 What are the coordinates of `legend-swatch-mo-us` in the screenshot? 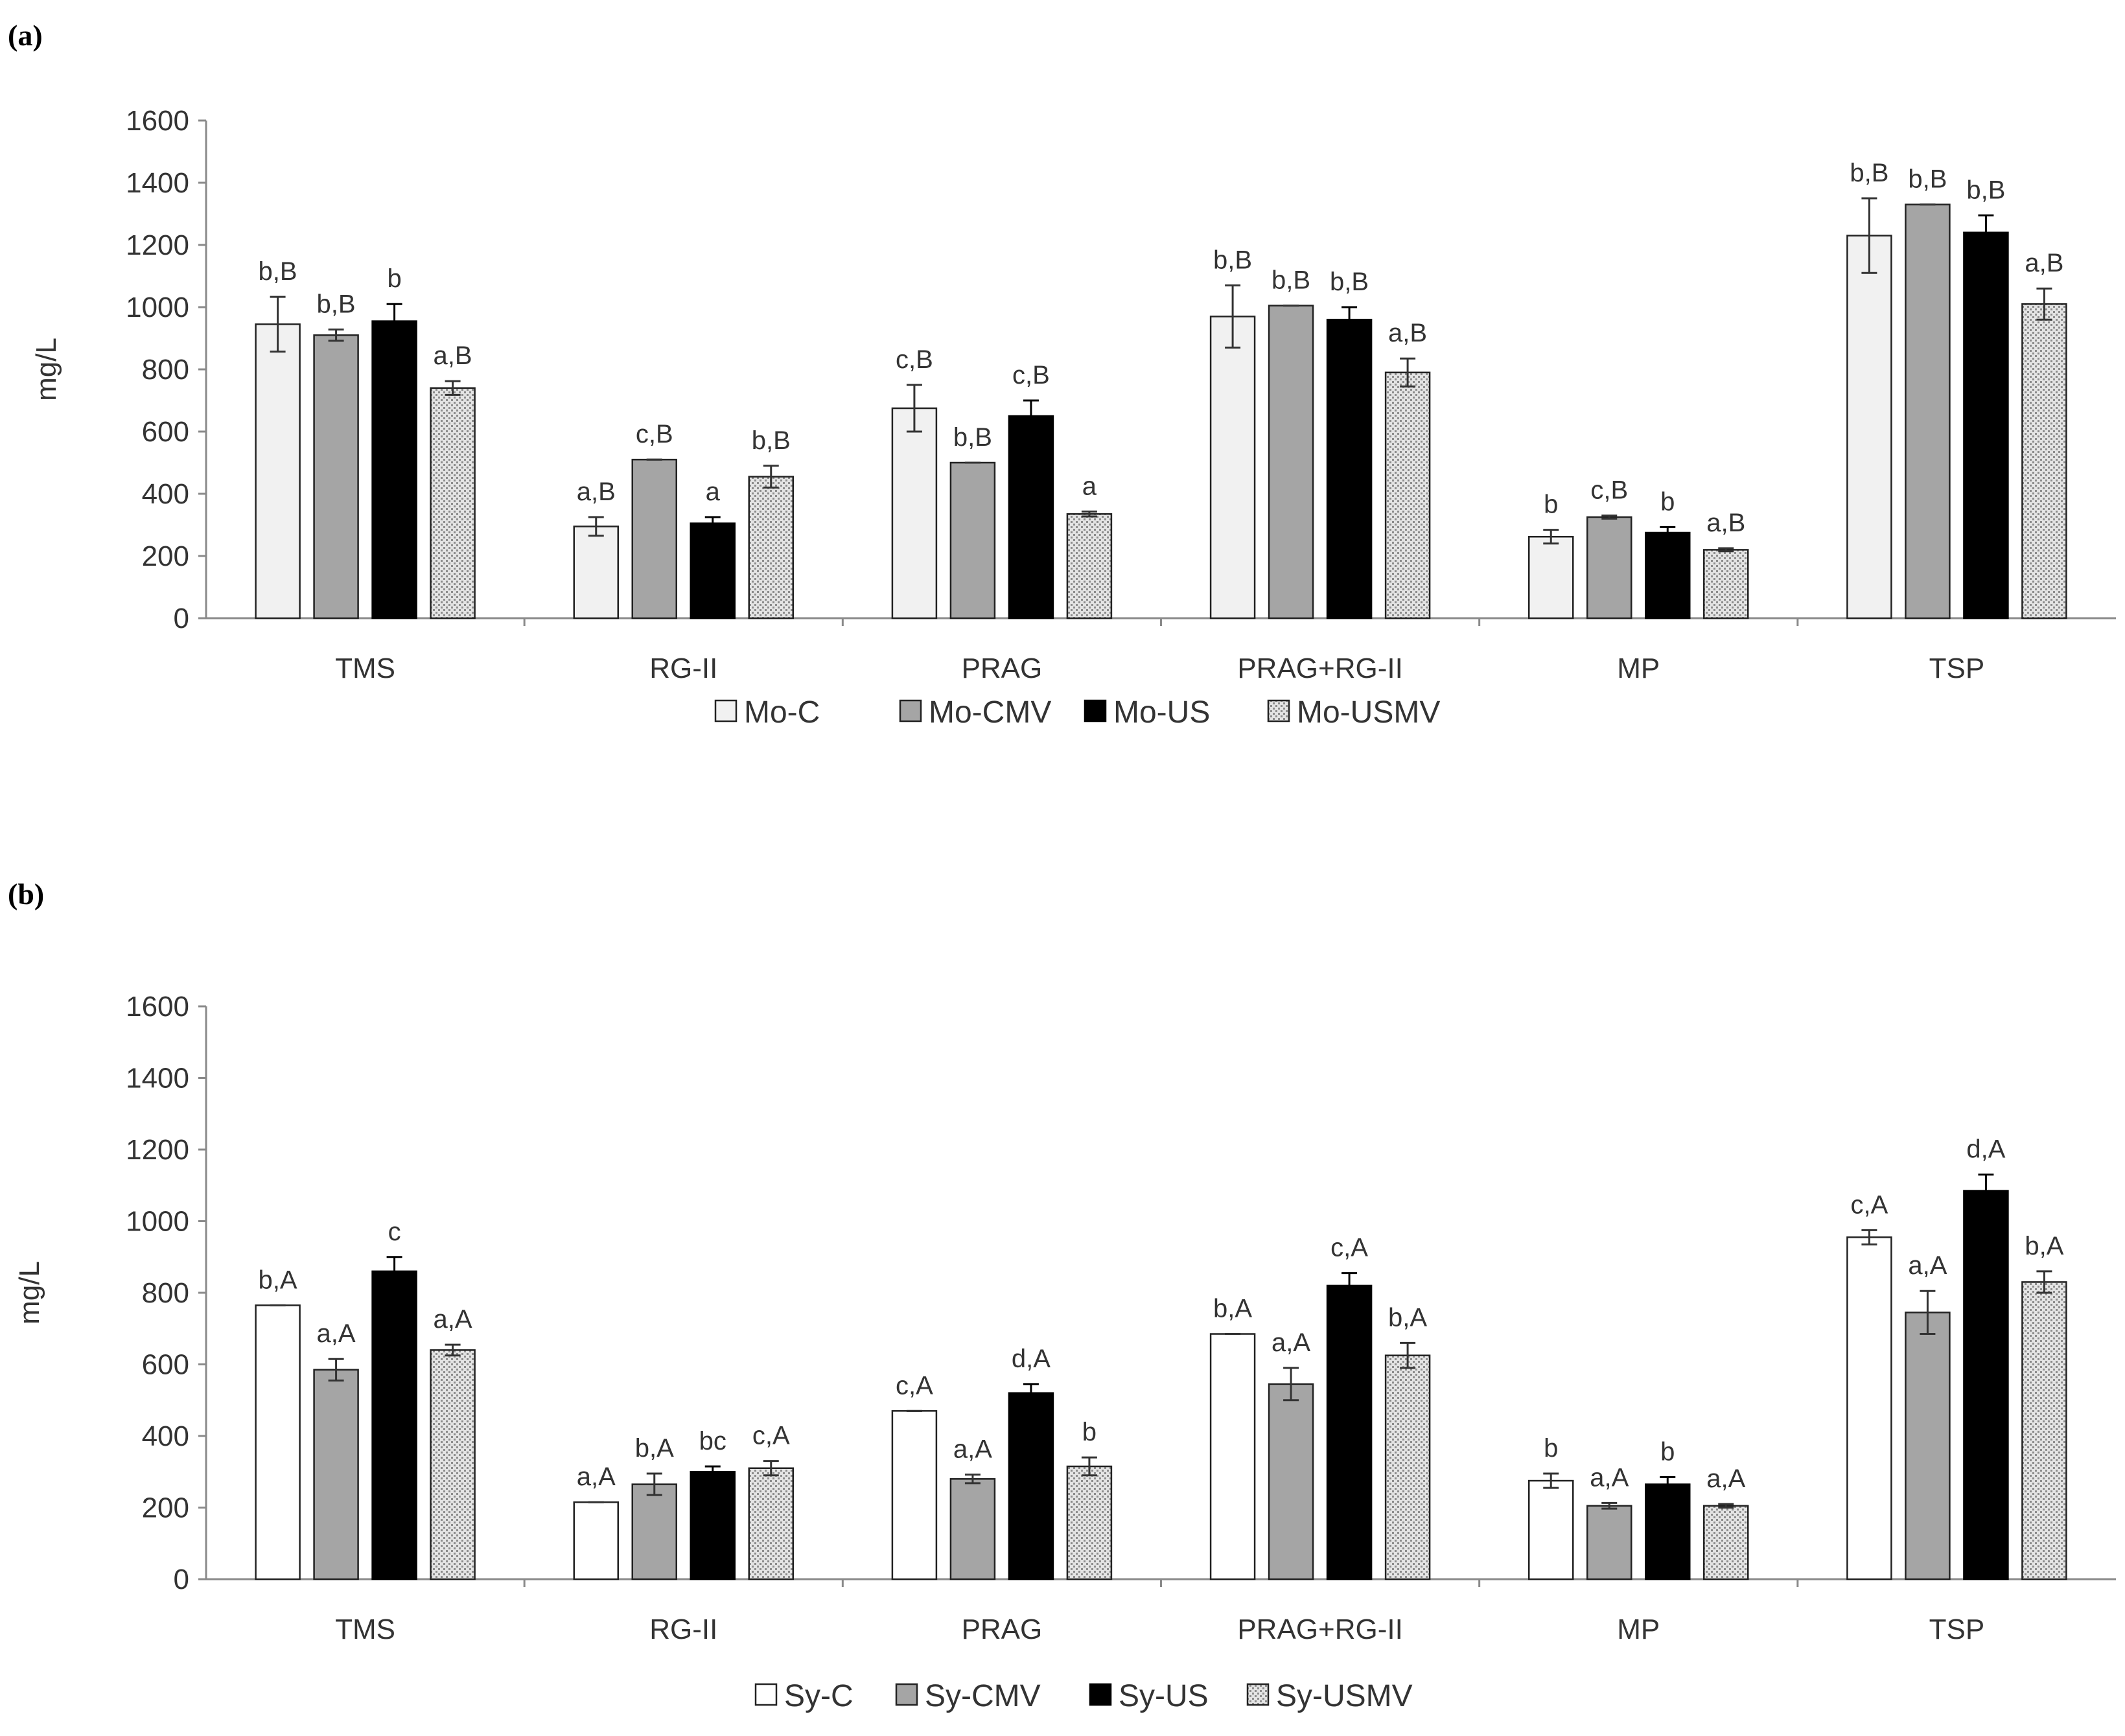 It's located at (1096, 711).